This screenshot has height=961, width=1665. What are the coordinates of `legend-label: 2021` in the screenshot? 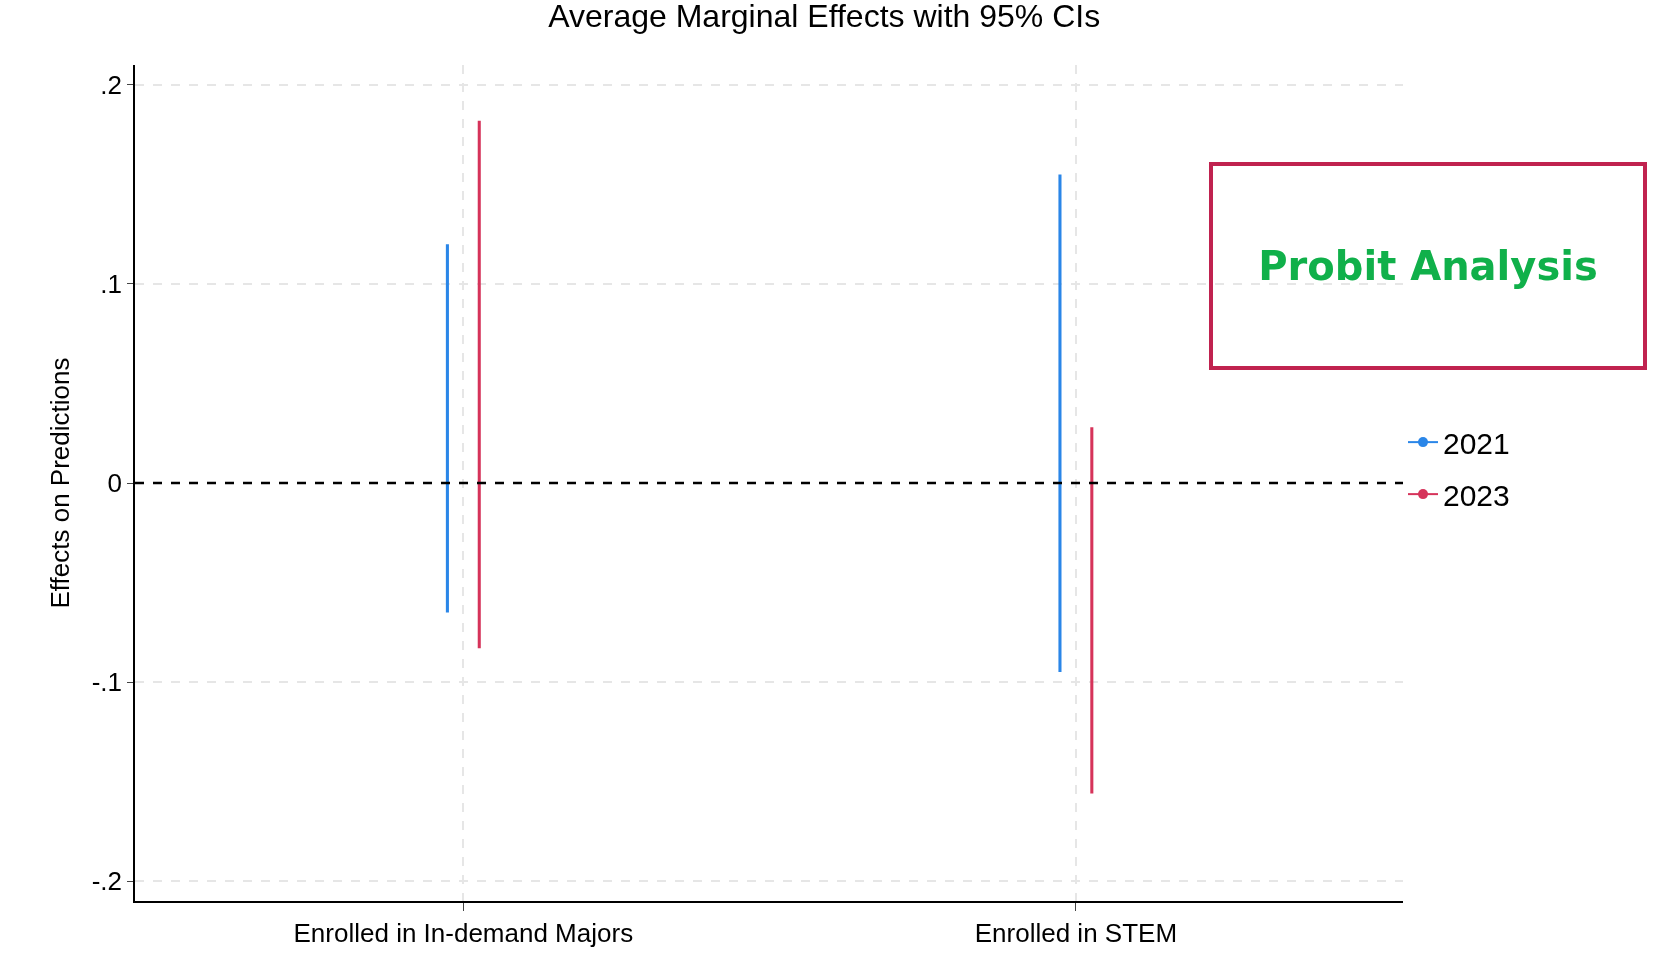 It's located at (1476, 443).